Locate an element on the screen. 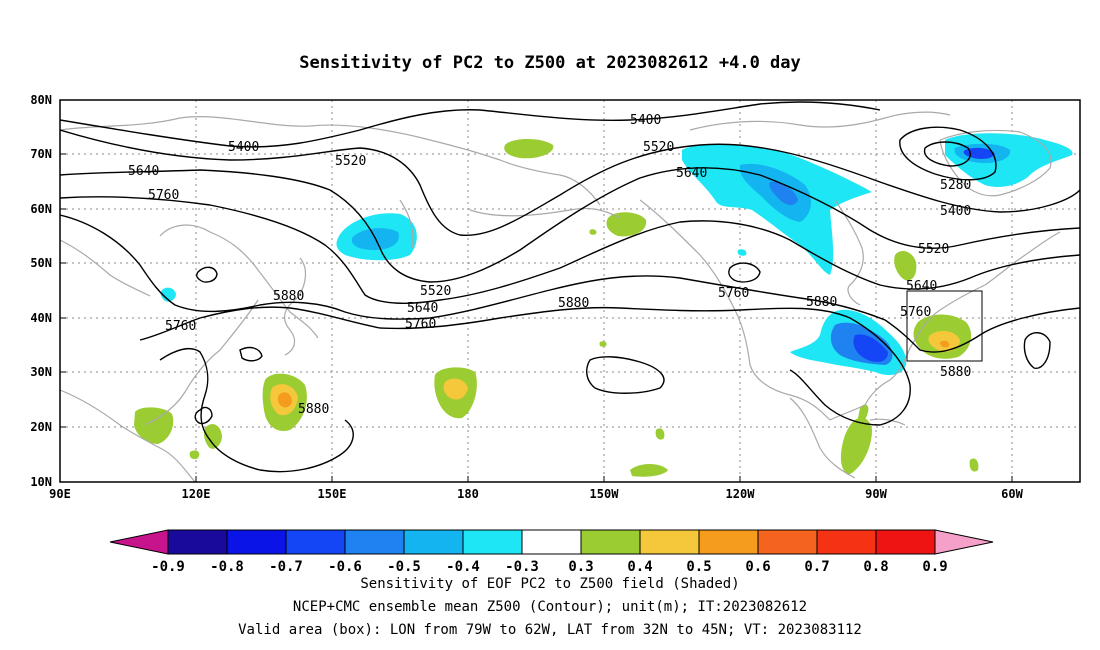  lon-label: 90E is located at coordinates (60, 494).